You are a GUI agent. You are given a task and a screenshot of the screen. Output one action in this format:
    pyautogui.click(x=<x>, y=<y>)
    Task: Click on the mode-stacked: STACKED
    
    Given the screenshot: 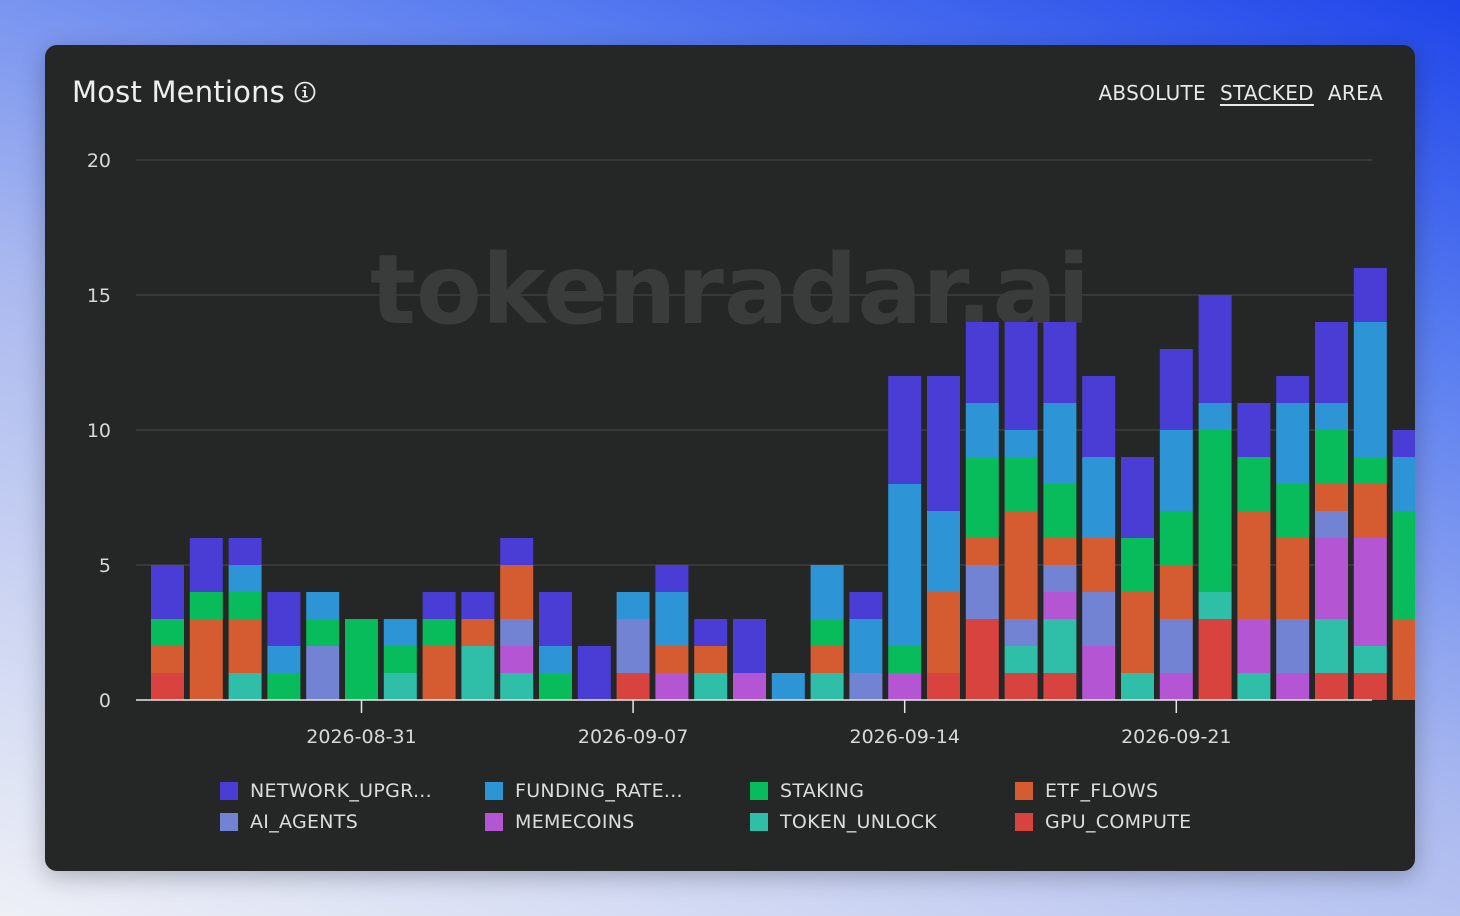 What is the action you would take?
    pyautogui.click(x=1266, y=93)
    